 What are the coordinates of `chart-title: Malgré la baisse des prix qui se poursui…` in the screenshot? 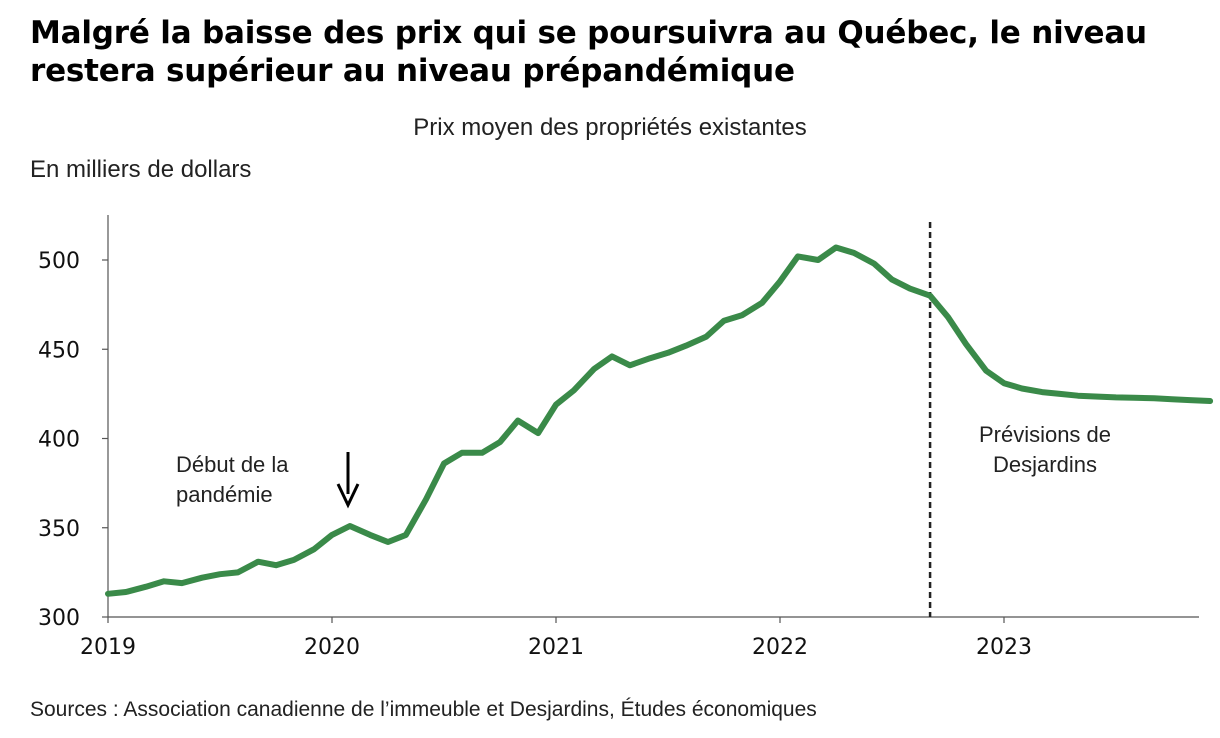 It's located at (588, 52).